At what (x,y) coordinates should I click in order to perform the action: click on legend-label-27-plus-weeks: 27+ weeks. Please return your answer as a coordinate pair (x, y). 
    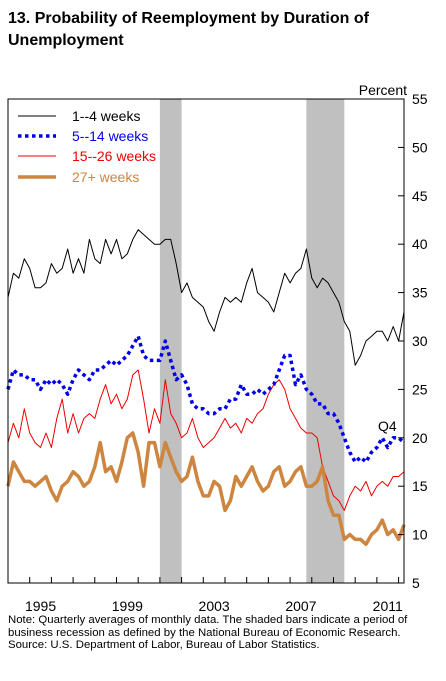
    Looking at the image, I should click on (105, 177).